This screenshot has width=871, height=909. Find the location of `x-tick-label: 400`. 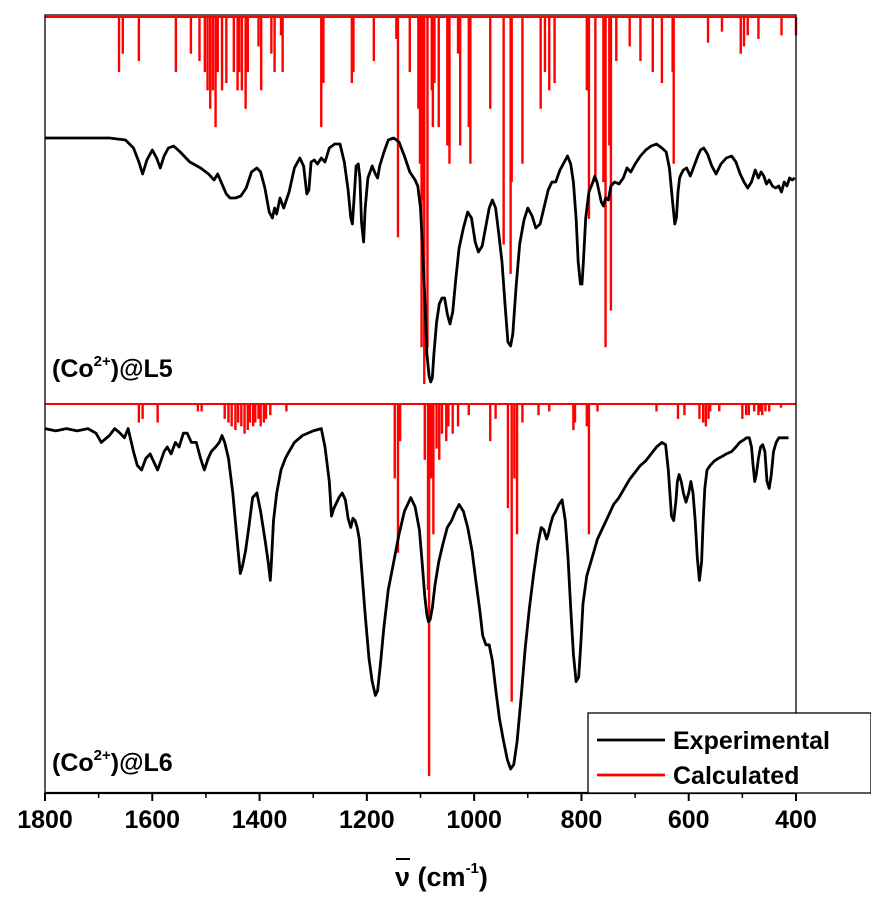

x-tick-label: 400 is located at coordinates (796, 820).